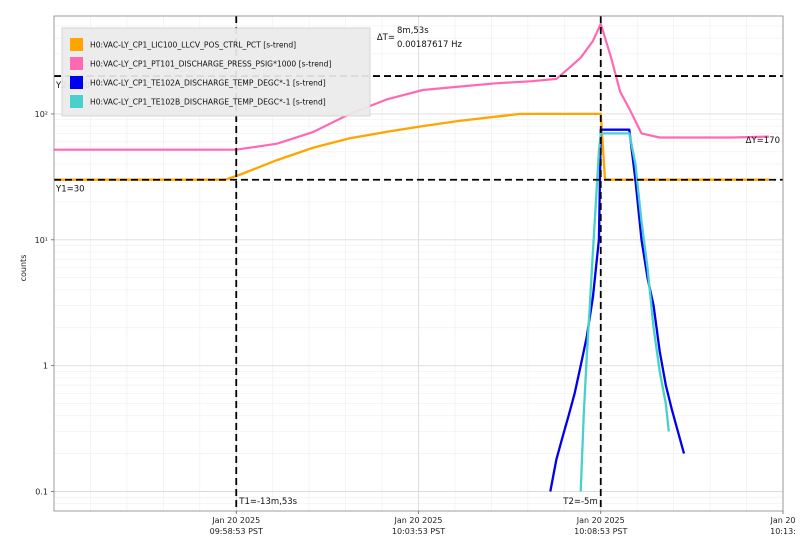 The image size is (804, 551). I want to click on x-tick-label-date: Jan 20, so click(782, 520).